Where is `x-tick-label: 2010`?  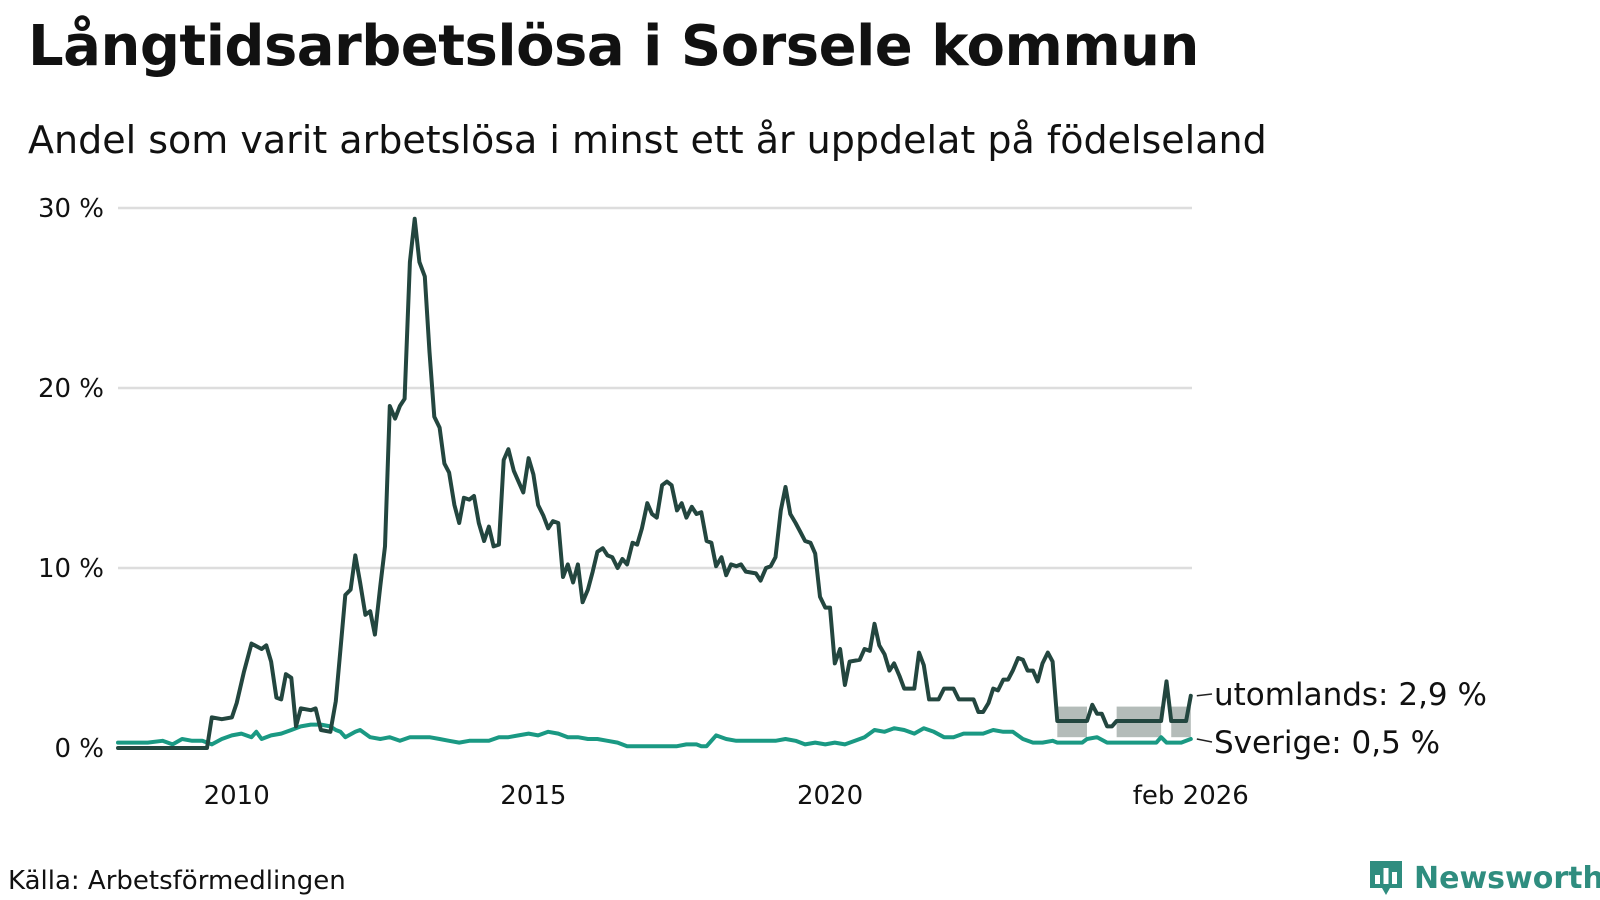
x-tick-label: 2010 is located at coordinates (237, 796).